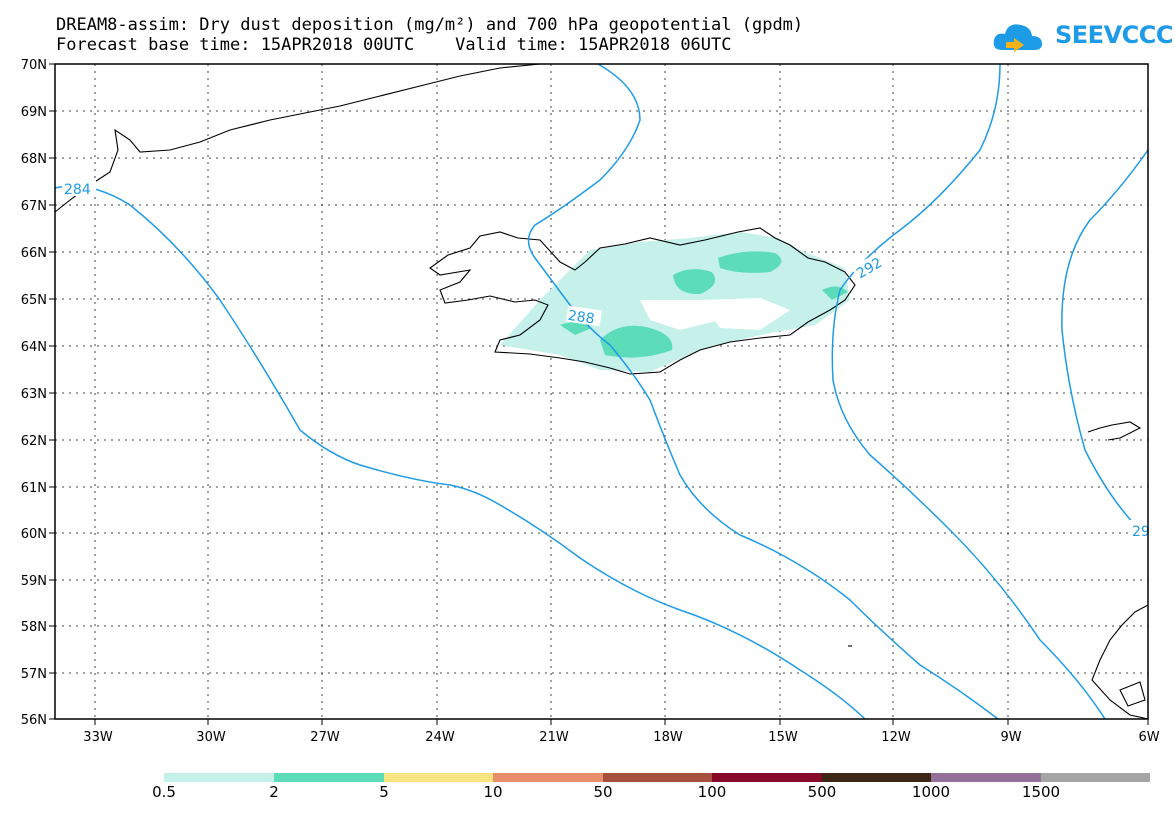  I want to click on lon-label: 30W, so click(211, 737).